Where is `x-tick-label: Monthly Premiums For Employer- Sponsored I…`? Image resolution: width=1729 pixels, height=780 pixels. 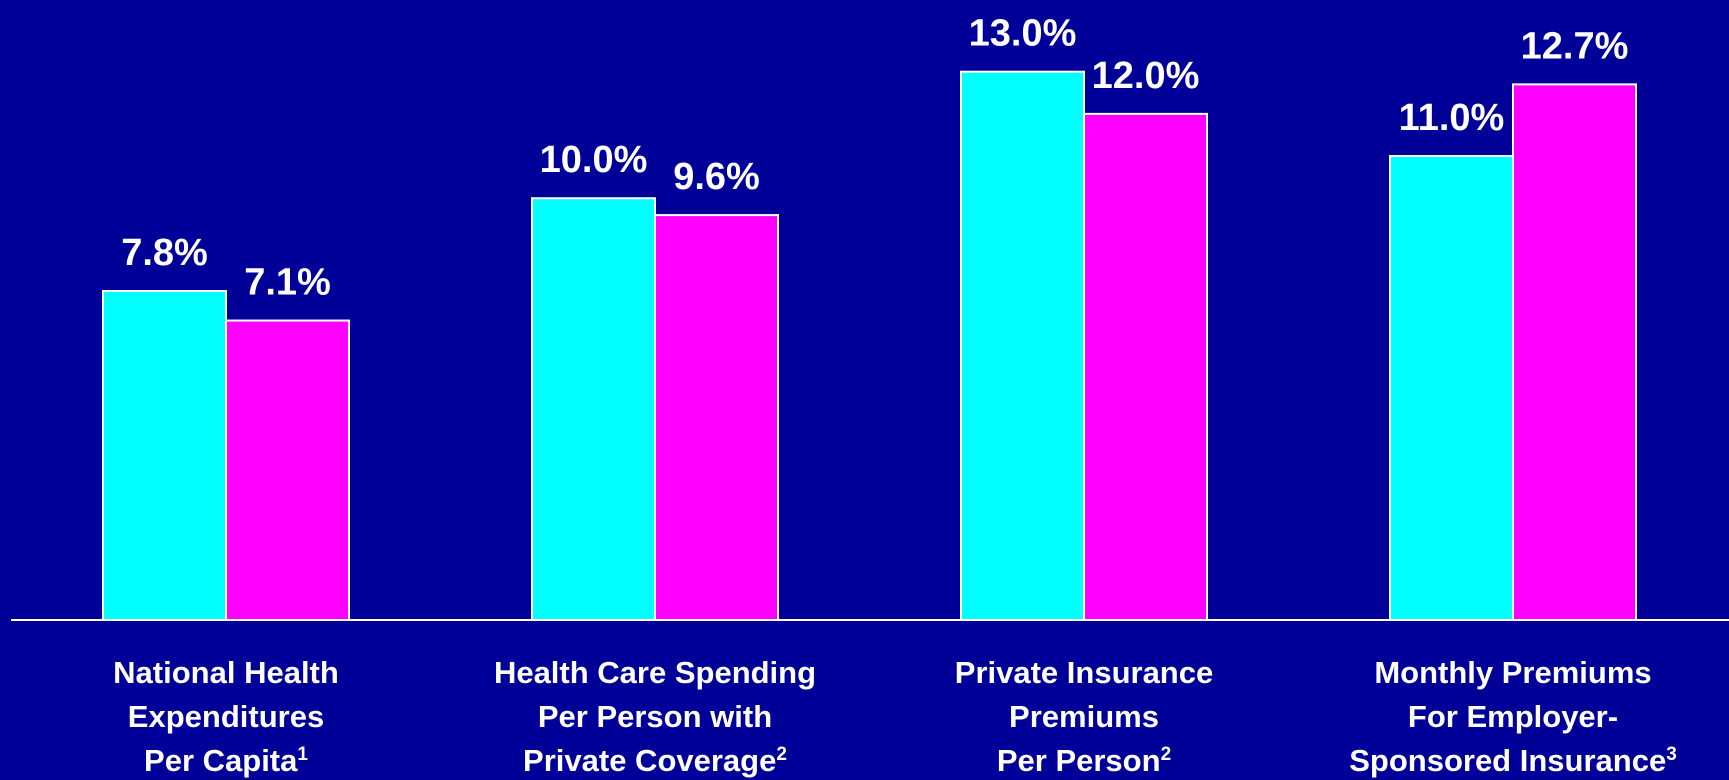 x-tick-label: Monthly Premiums For Employer- Sponsored I… is located at coordinates (1513, 716).